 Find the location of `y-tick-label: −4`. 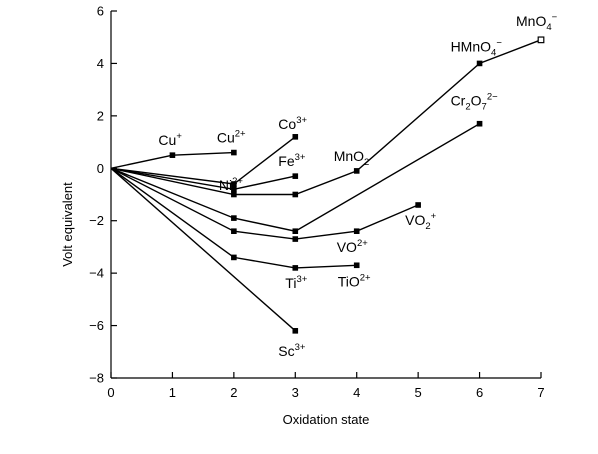

y-tick-label: −4 is located at coordinates (96, 273).